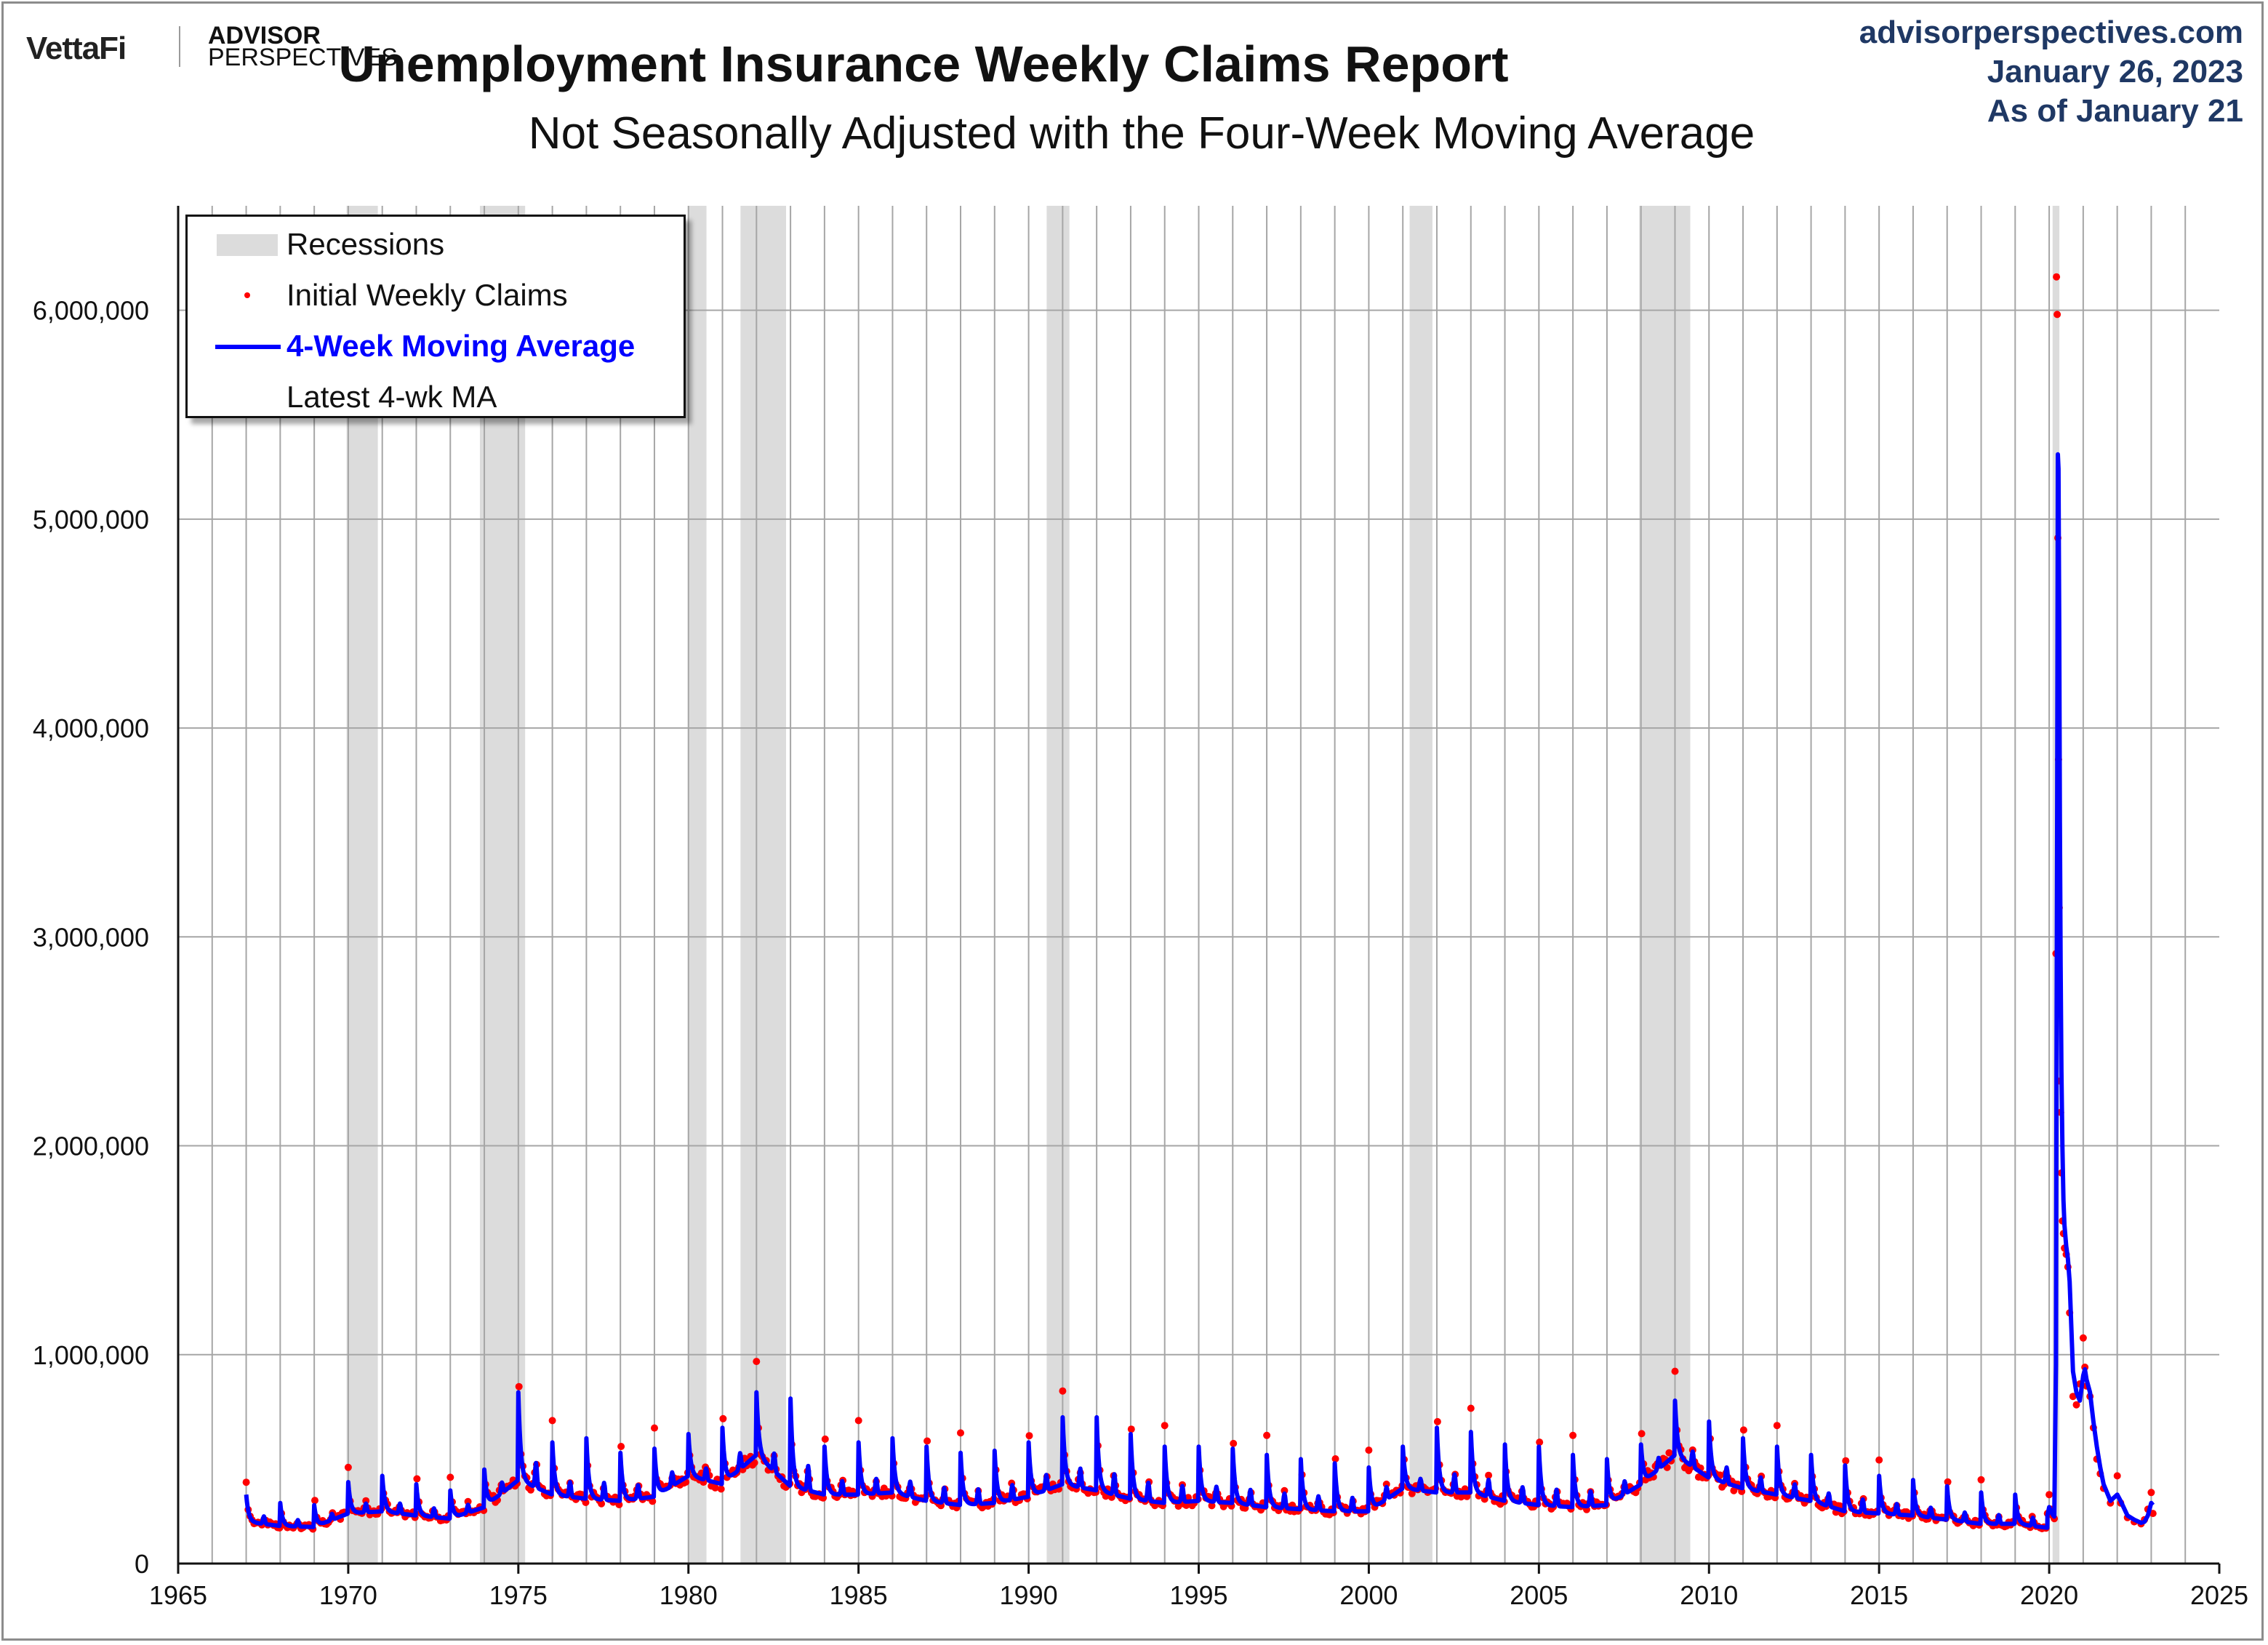 Image resolution: width=2268 pixels, height=1645 pixels. I want to click on y-tick-label: 0, so click(142, 1564).